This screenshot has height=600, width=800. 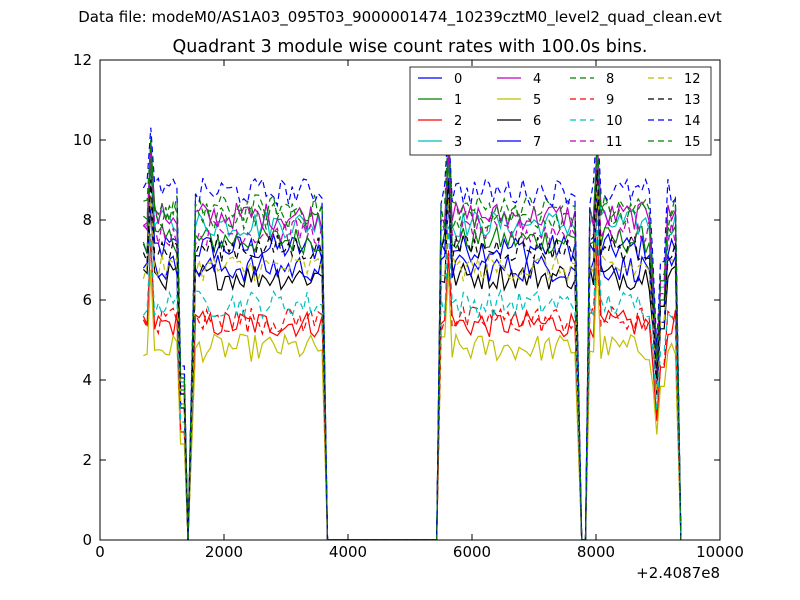 What do you see at coordinates (87, 300) in the screenshot?
I see `y-tick-label: 6` at bounding box center [87, 300].